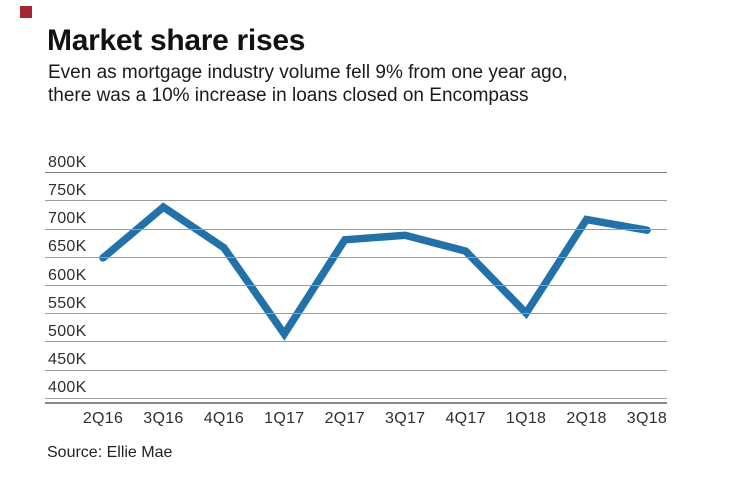  I want to click on gridline-450K, so click(356, 370).